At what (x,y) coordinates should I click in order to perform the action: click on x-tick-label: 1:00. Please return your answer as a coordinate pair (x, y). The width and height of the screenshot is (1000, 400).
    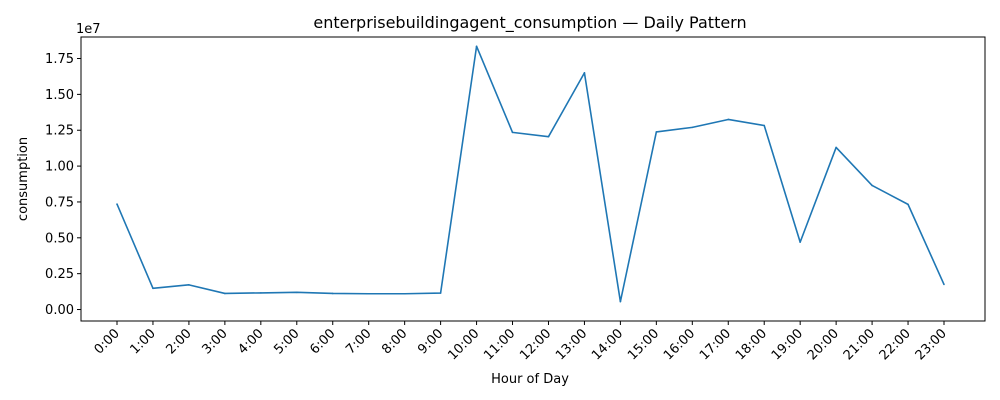
    Looking at the image, I should click on (143, 341).